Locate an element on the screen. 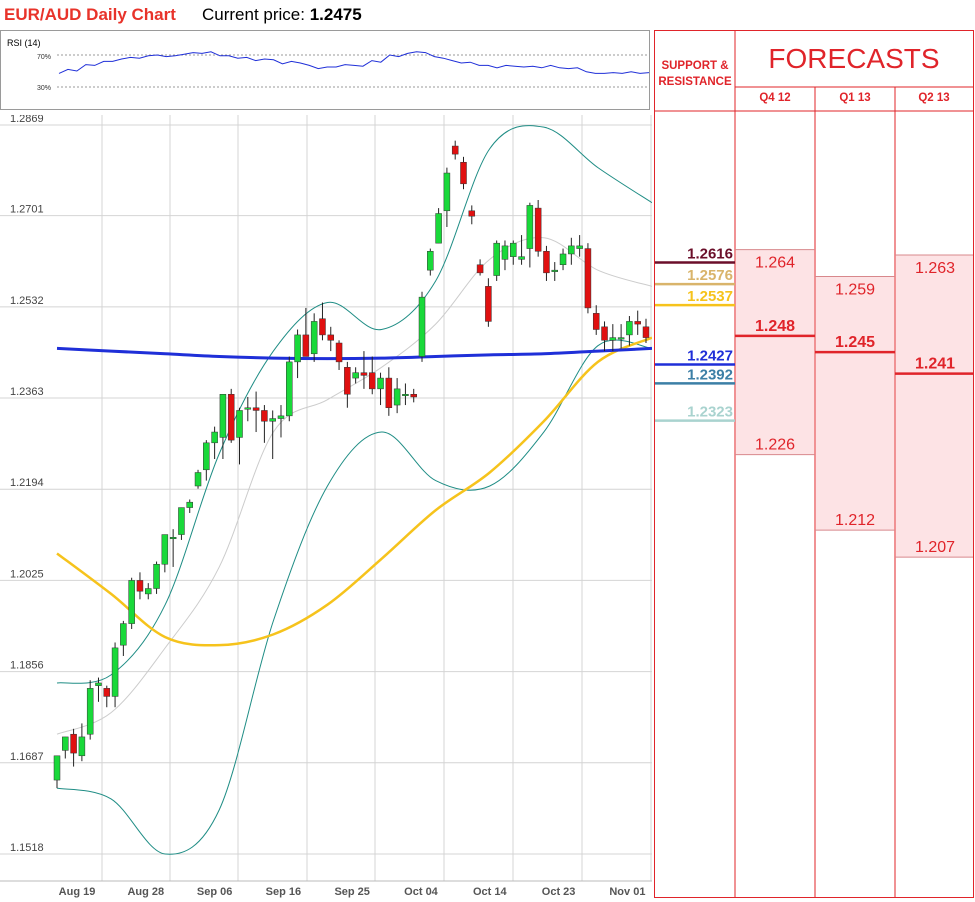 This screenshot has width=975, height=902. rsi-level-70: 70% is located at coordinates (44, 57).